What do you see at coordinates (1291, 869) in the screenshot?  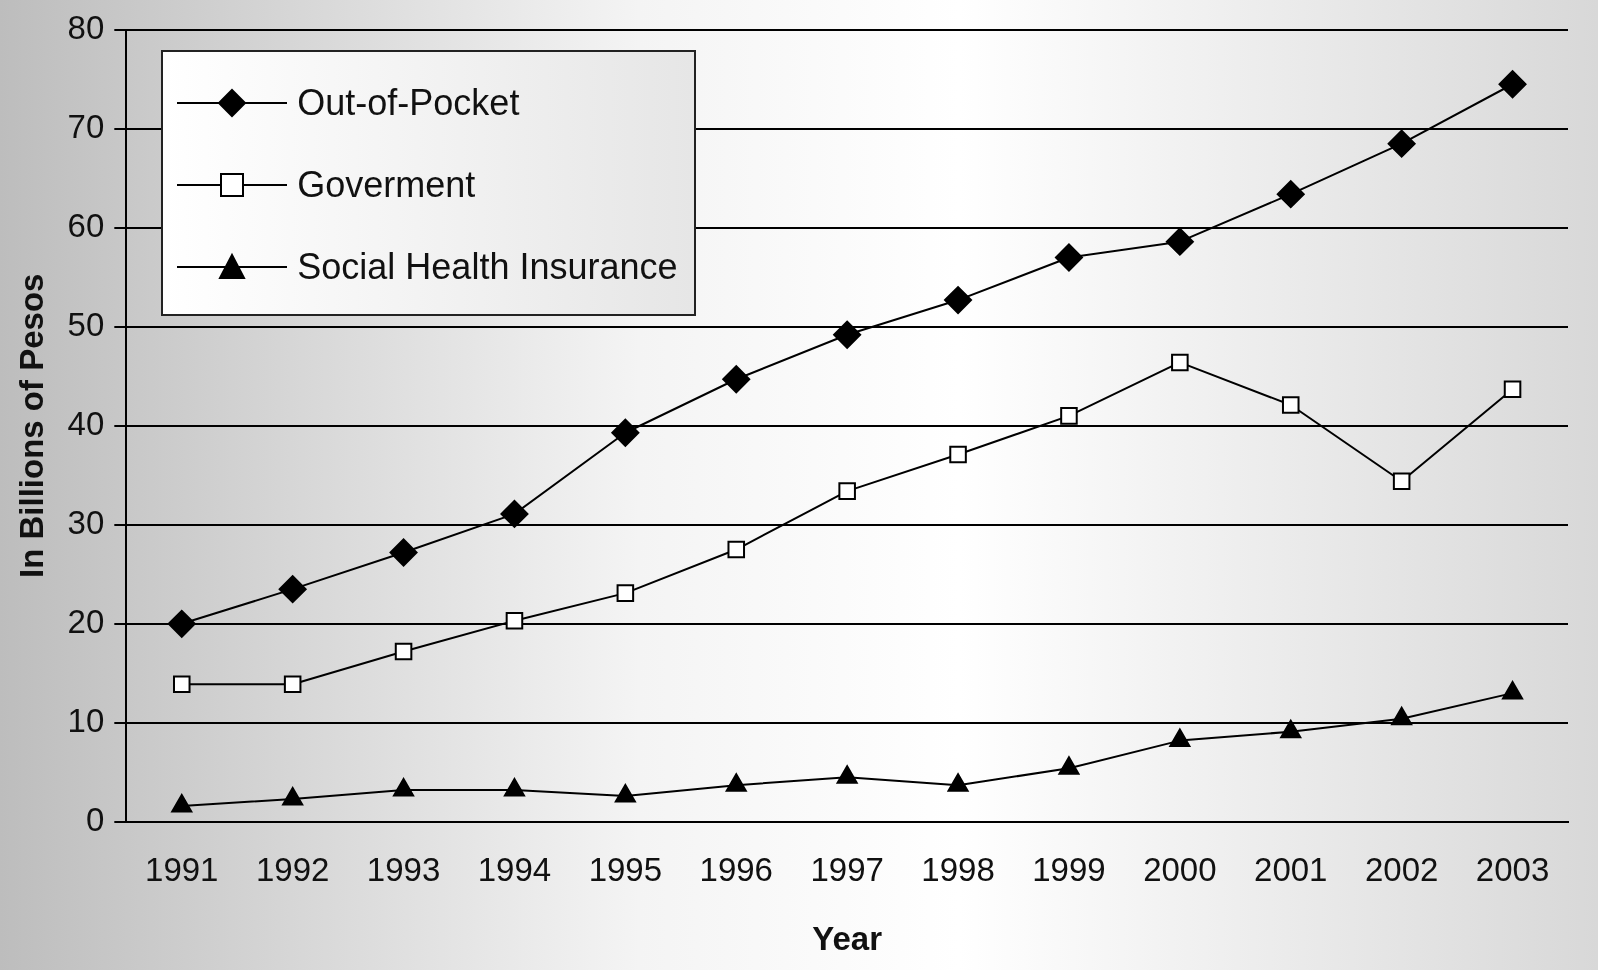 I see `x-tick-label: 2001` at bounding box center [1291, 869].